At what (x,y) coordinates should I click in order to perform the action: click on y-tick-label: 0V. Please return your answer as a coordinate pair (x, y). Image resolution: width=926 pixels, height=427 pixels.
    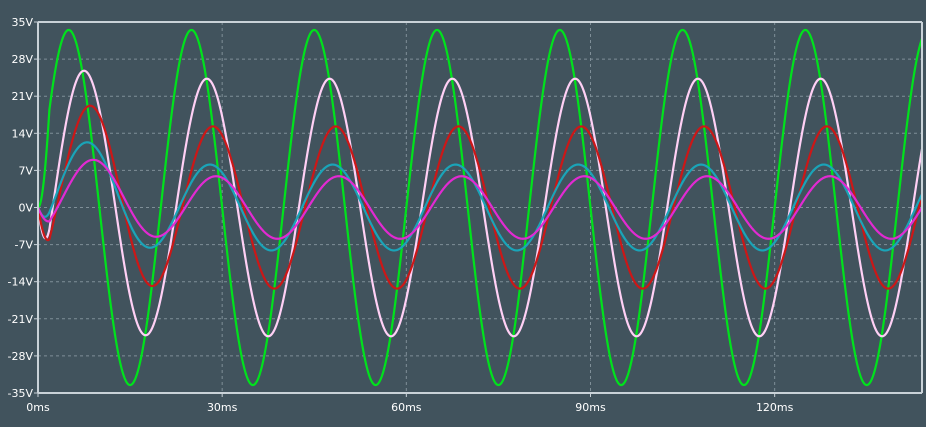
    Looking at the image, I should click on (25, 208).